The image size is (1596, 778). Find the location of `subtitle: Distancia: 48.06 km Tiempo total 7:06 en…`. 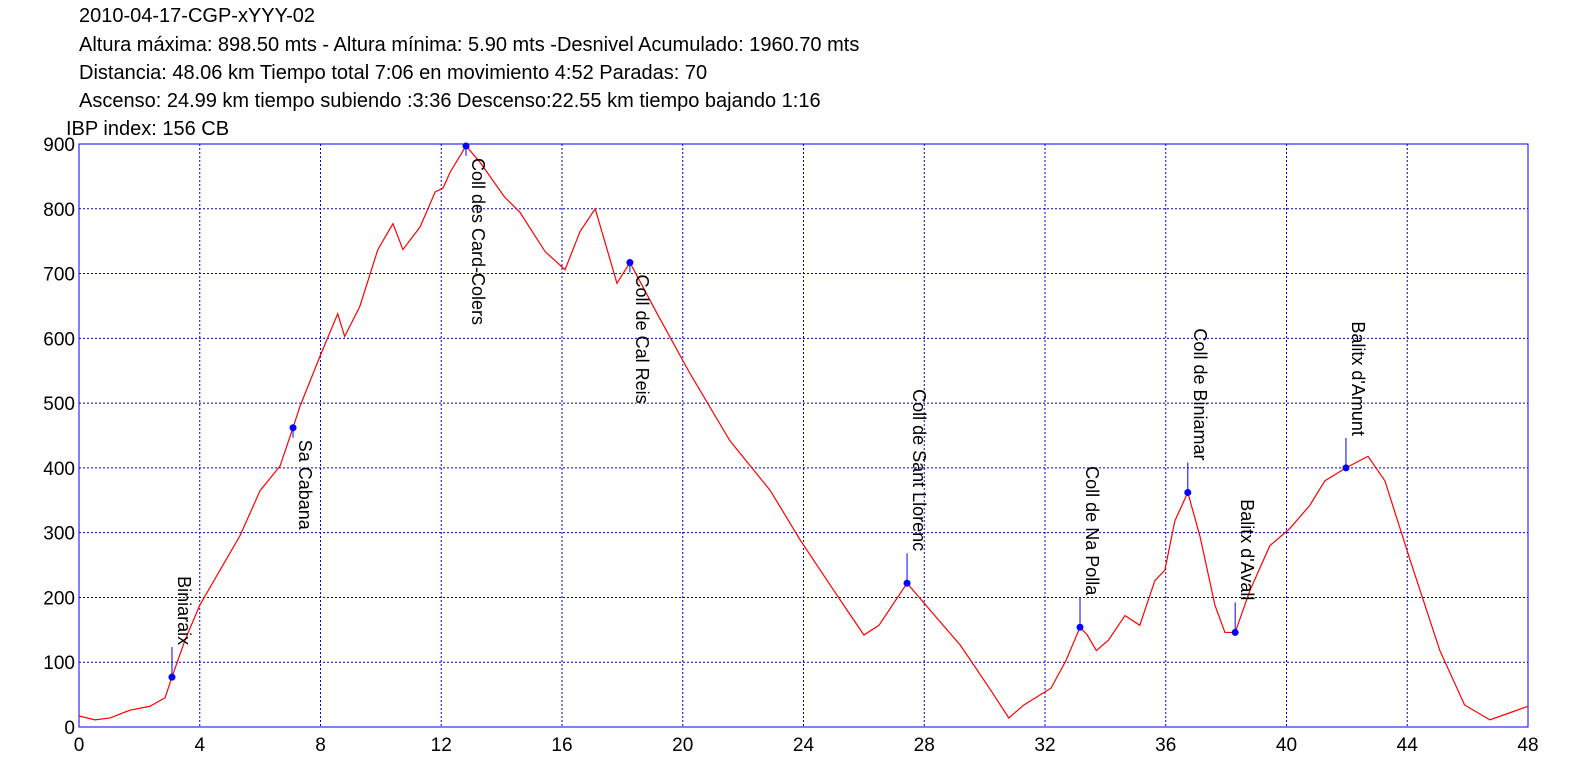

subtitle: Distancia: 48.06 km Tiempo total 7:06 en… is located at coordinates (393, 73).